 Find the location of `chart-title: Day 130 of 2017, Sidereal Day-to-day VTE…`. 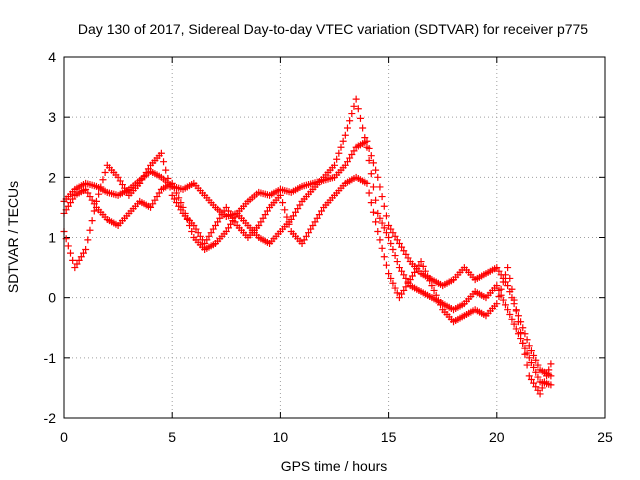

chart-title: Day 130 of 2017, Sidereal Day-to-day VTE… is located at coordinates (333, 29).